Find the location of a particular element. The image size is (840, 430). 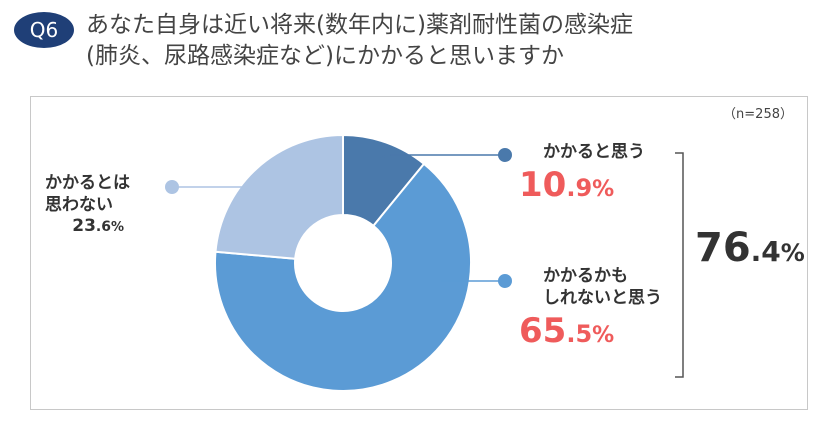

label-maybe-value: 65.5% is located at coordinates (590, 331).